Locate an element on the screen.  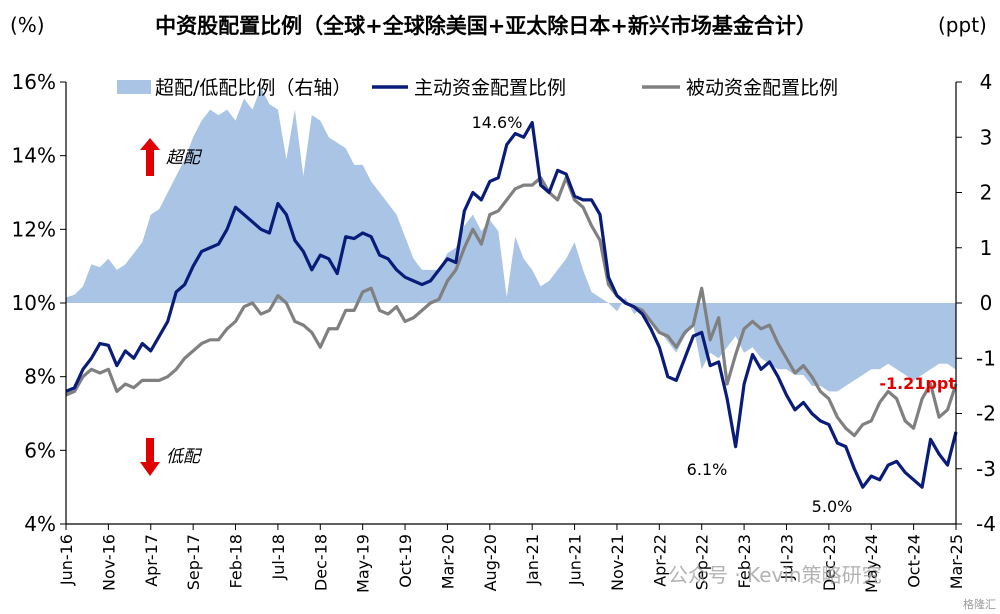
watermark-text: 公众号 · Kevin策略研究 is located at coordinates (775, 575).